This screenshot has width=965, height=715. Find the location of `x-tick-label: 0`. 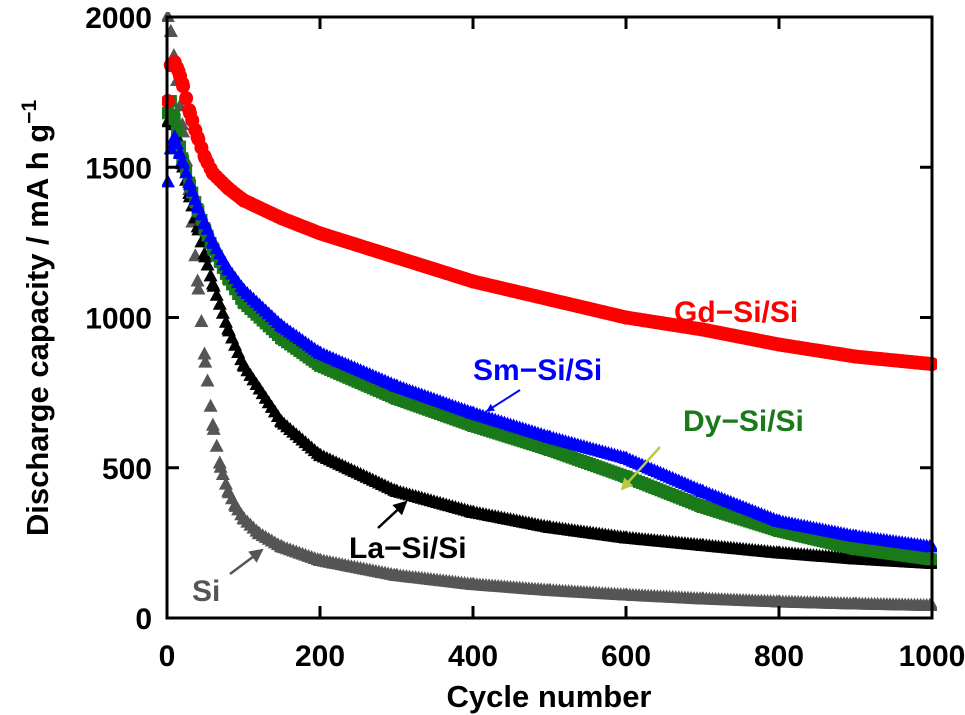

x-tick-label: 0 is located at coordinates (167, 656).